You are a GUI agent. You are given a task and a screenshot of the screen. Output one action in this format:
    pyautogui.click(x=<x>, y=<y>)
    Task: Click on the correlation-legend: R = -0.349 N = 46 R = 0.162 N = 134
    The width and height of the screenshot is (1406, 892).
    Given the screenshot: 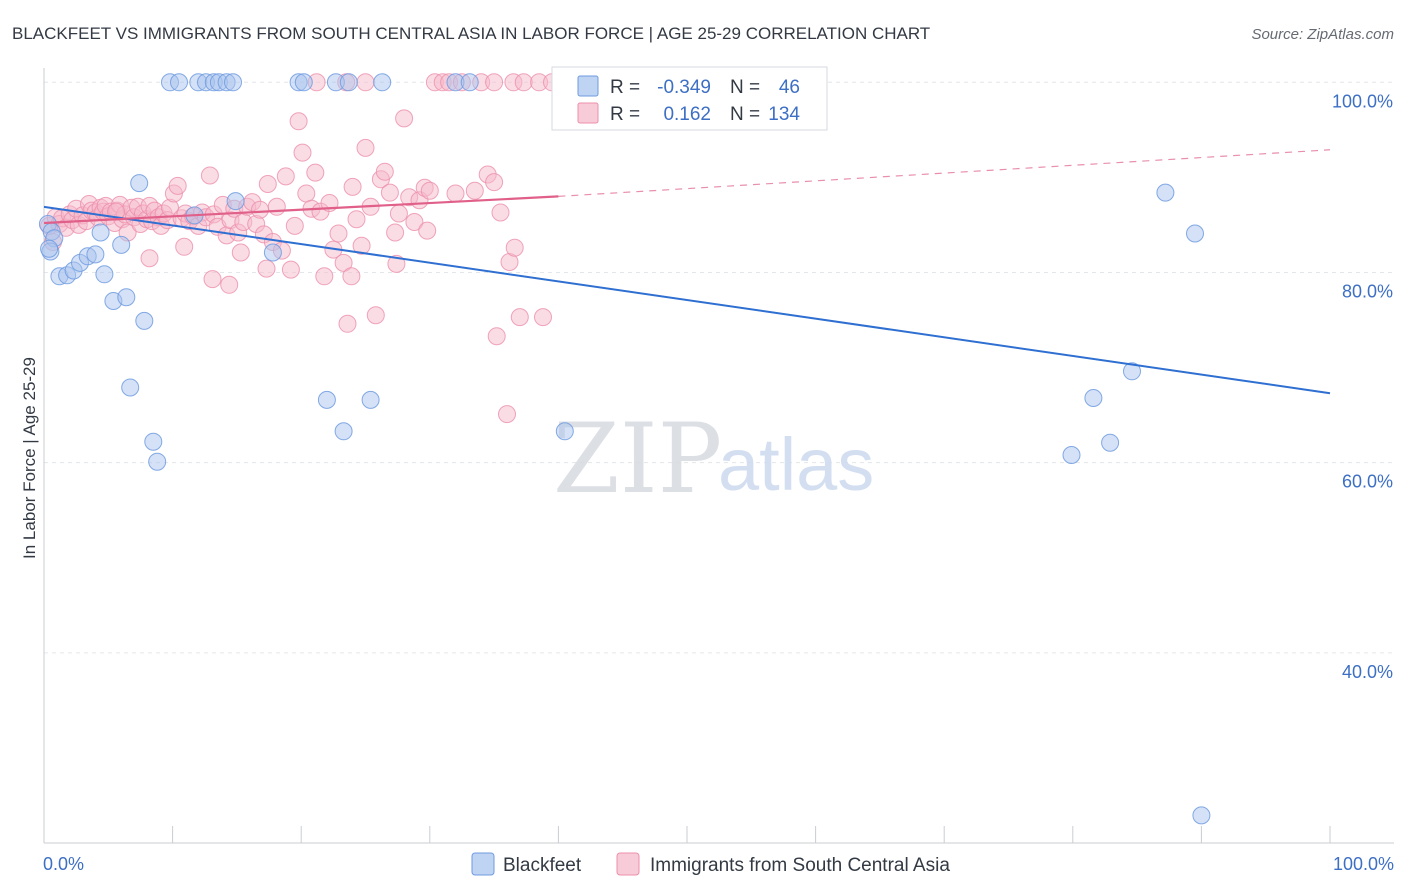 What is the action you would take?
    pyautogui.click(x=689, y=98)
    